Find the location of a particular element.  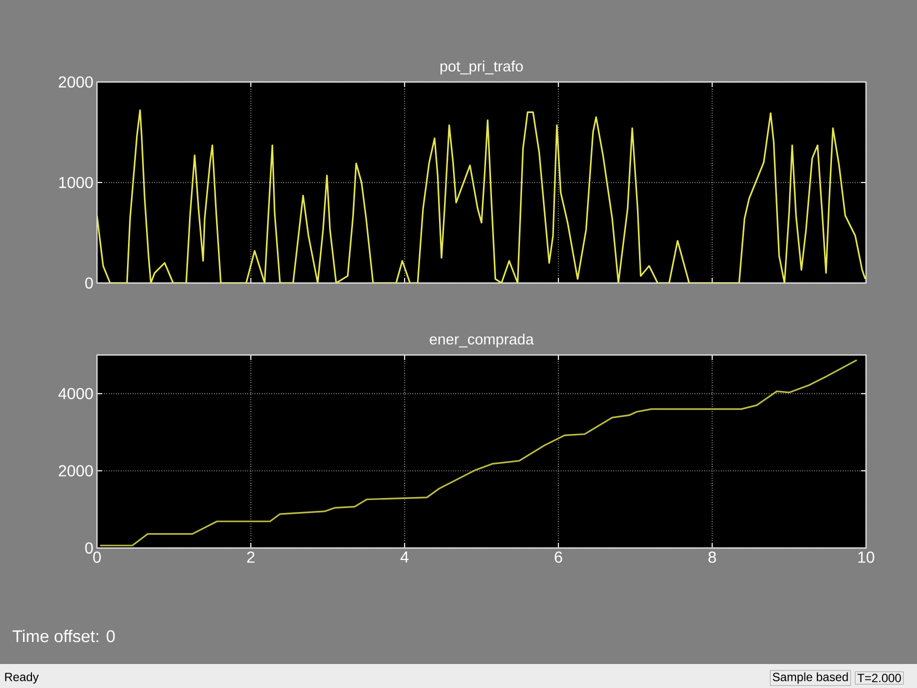

x-tick-label: 8 is located at coordinates (712, 557).